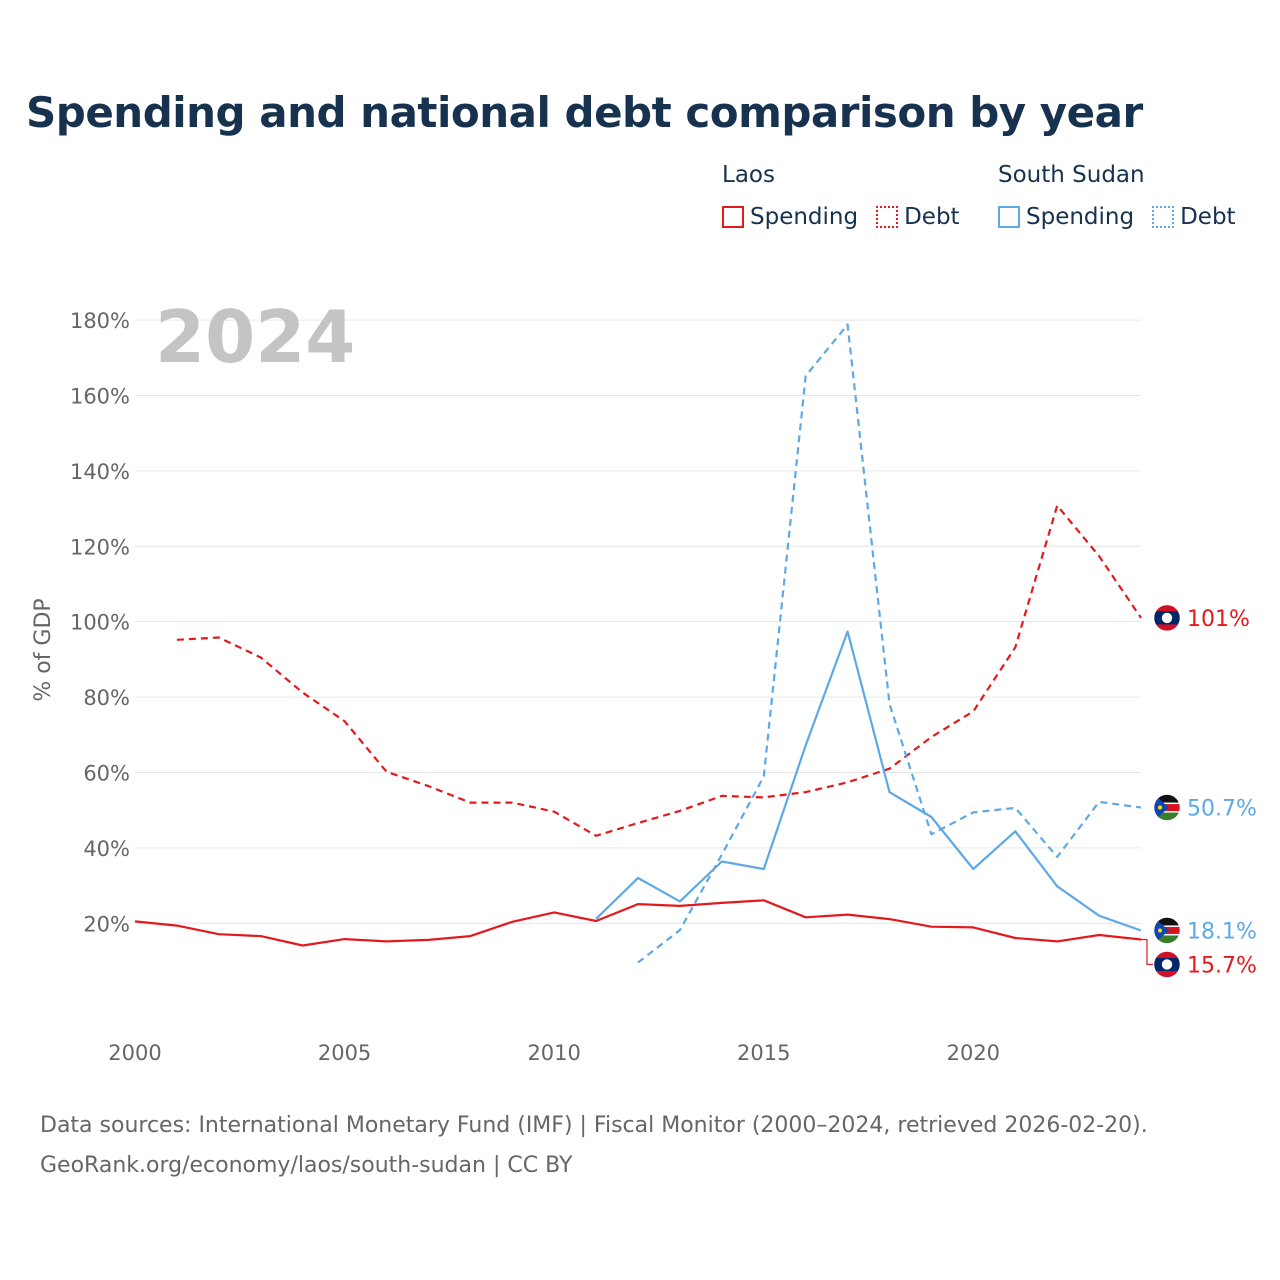 The width and height of the screenshot is (1280, 1280). I want to click on x-axis-ticks: 2000 2005 2010 2015 2020, so click(554, 1053).